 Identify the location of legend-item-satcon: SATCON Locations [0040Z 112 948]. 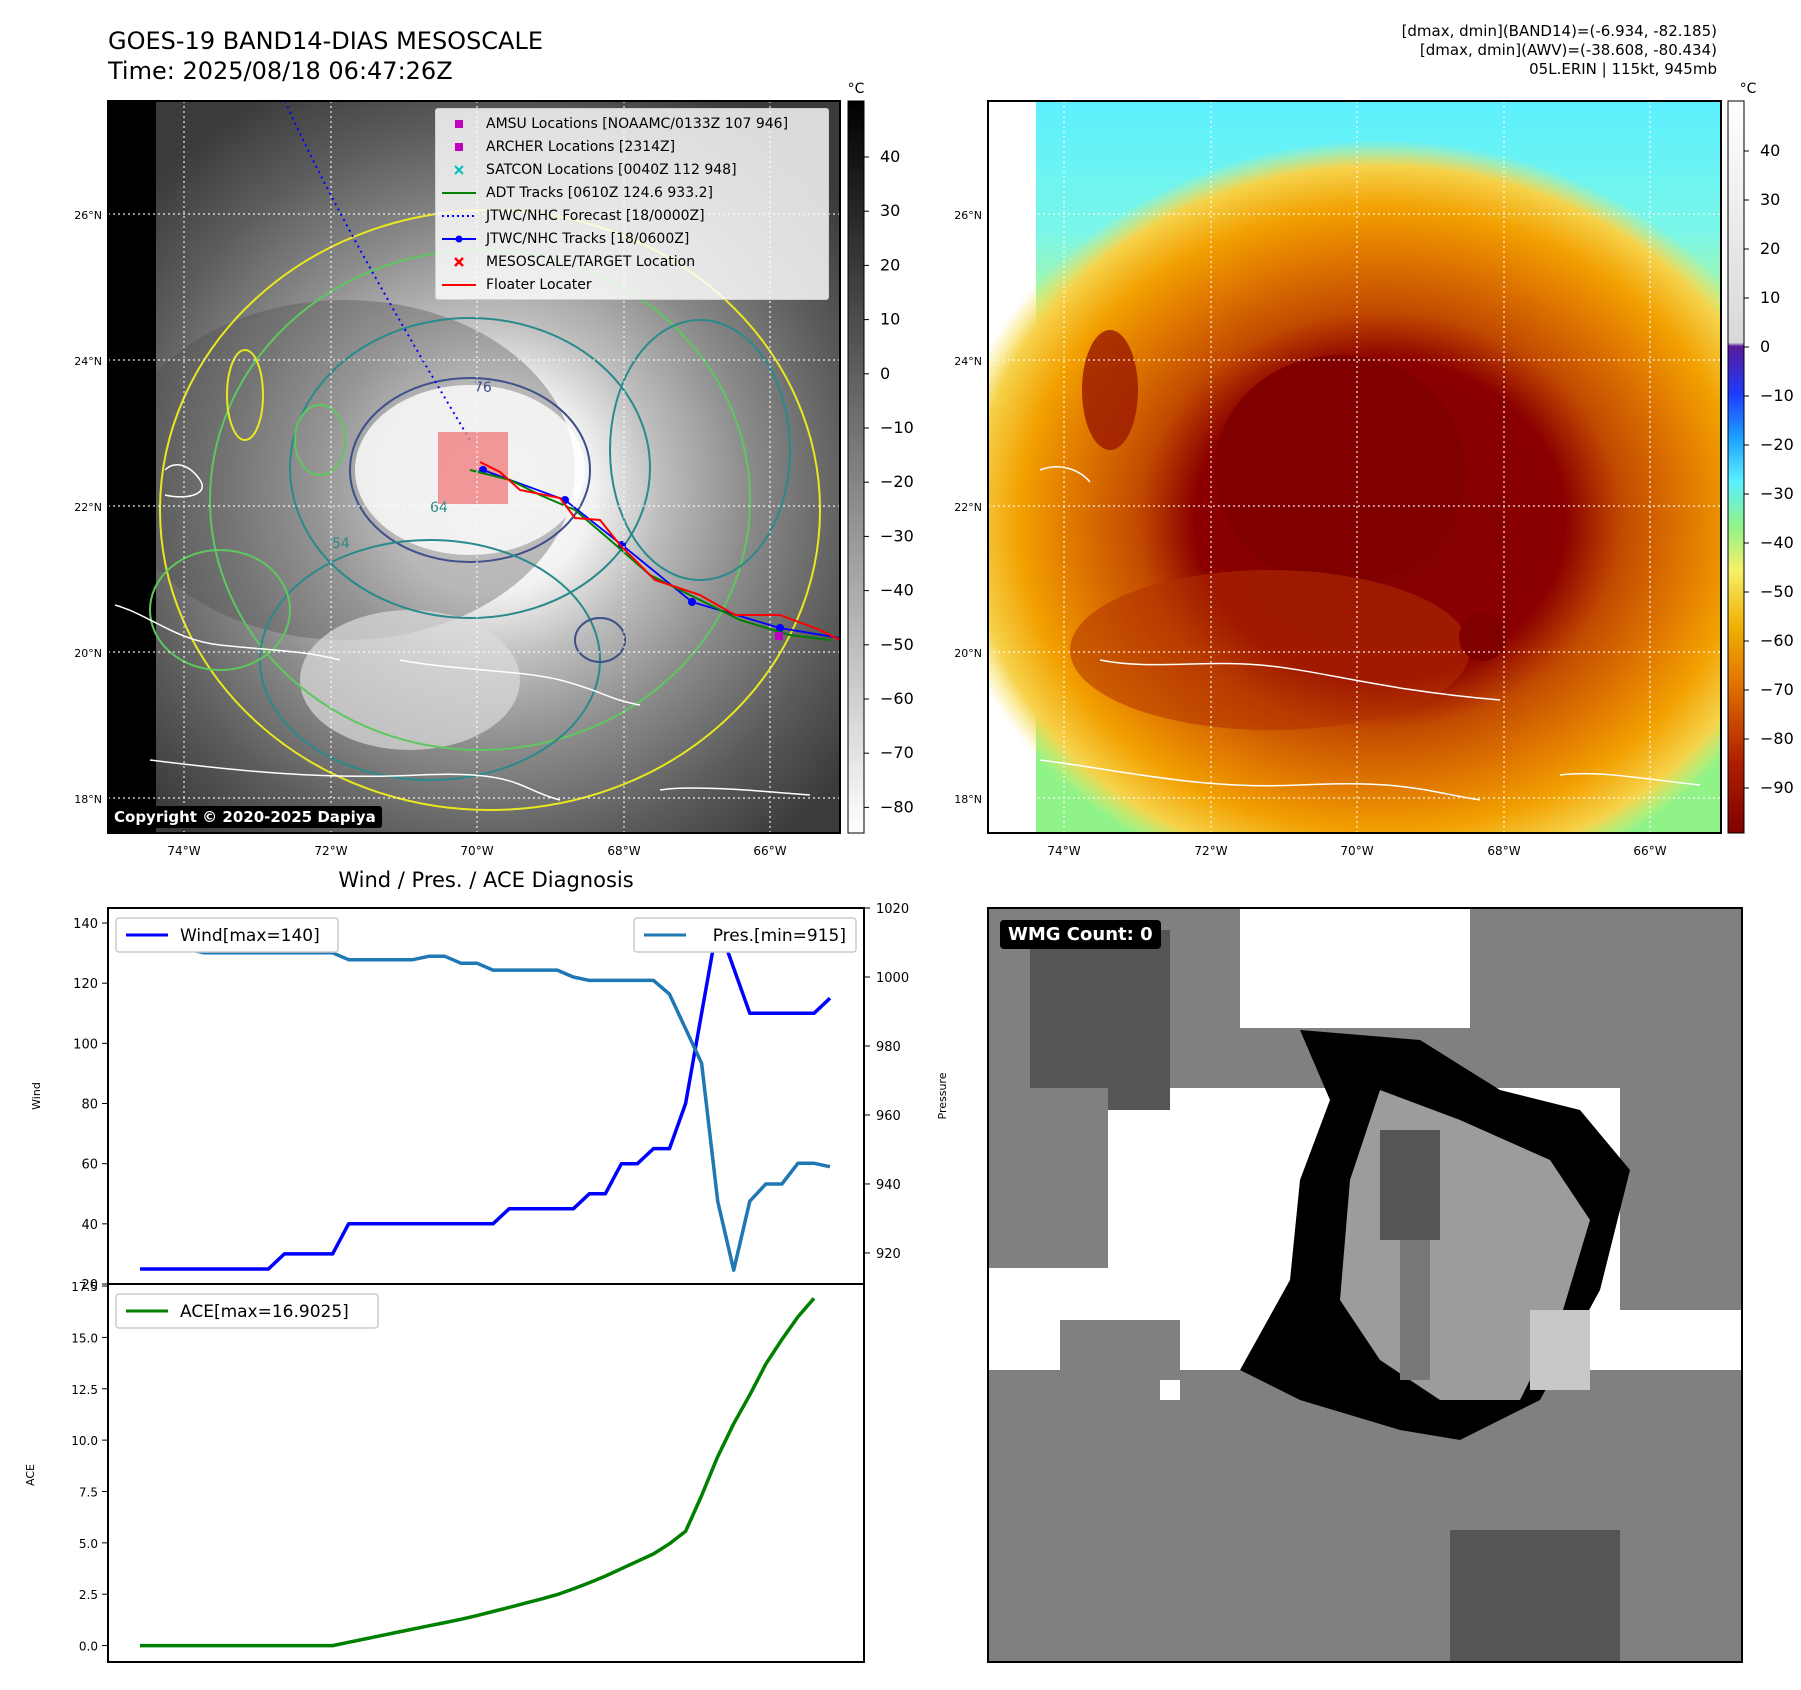
(632, 170).